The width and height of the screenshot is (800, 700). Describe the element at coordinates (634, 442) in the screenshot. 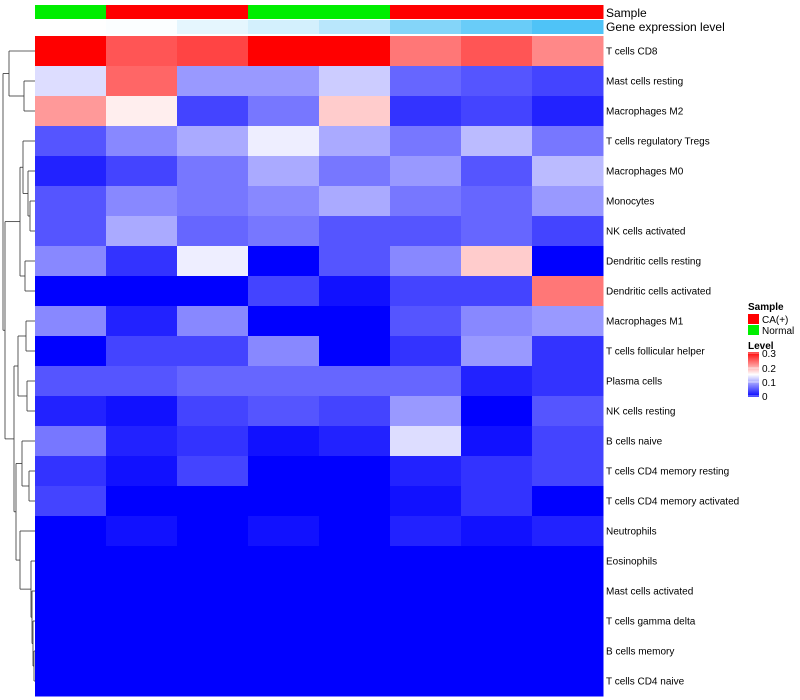

I see `row-label: B cells naive` at that location.